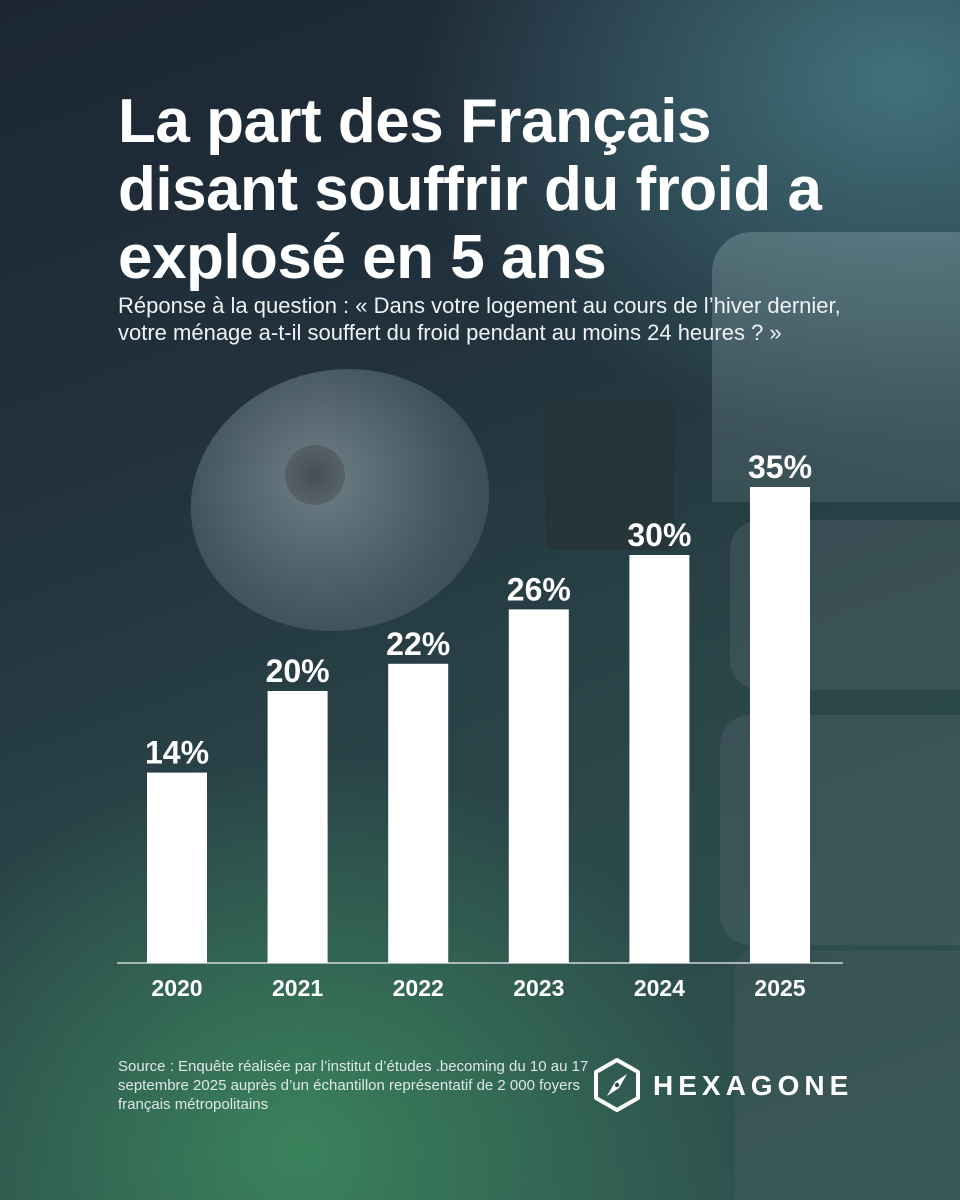  Describe the element at coordinates (780, 725) in the screenshot. I see `bar-2025` at that location.